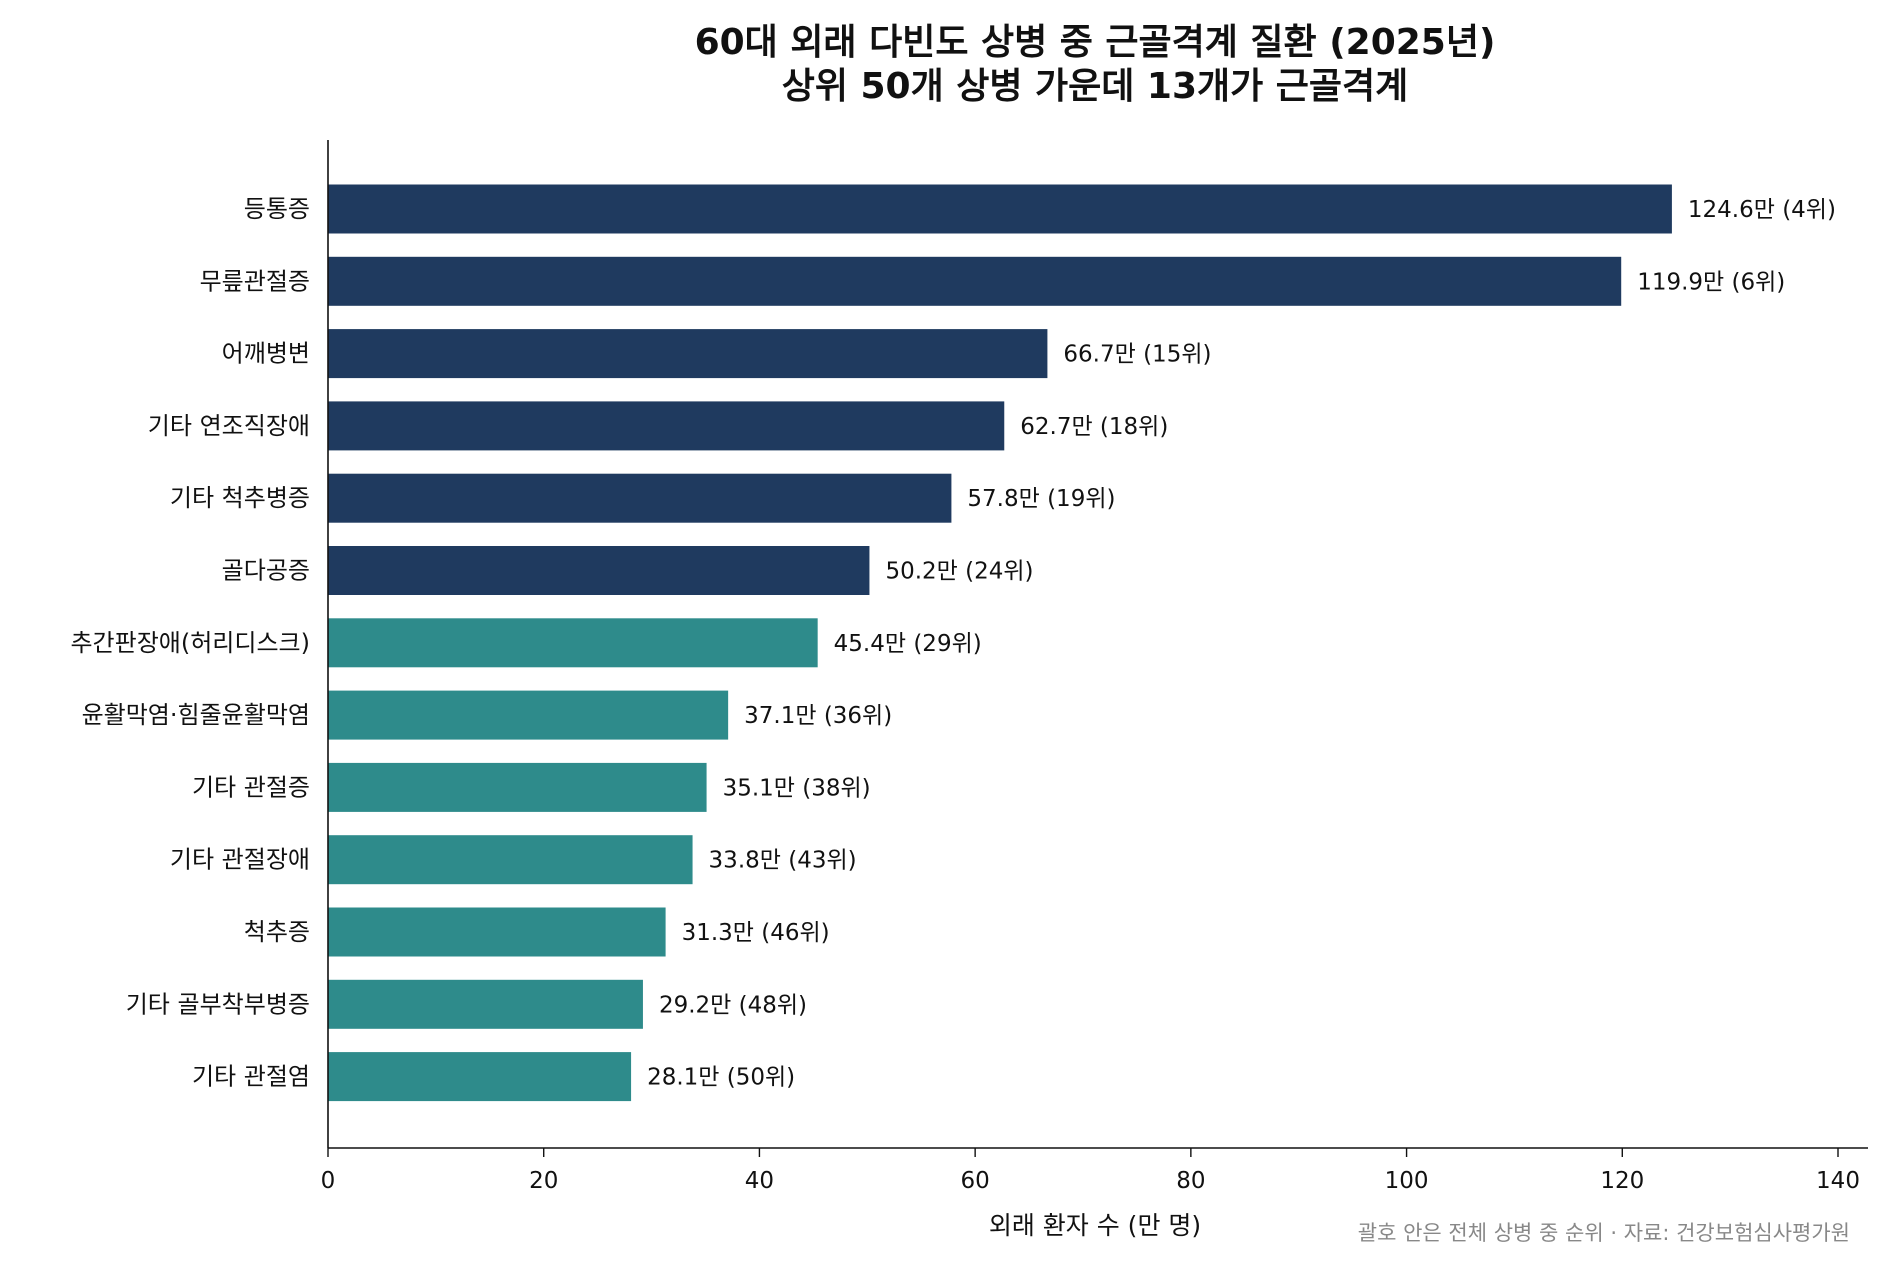  Describe the element at coordinates (266, 571) in the screenshot. I see `category-label: 골다공증` at that location.